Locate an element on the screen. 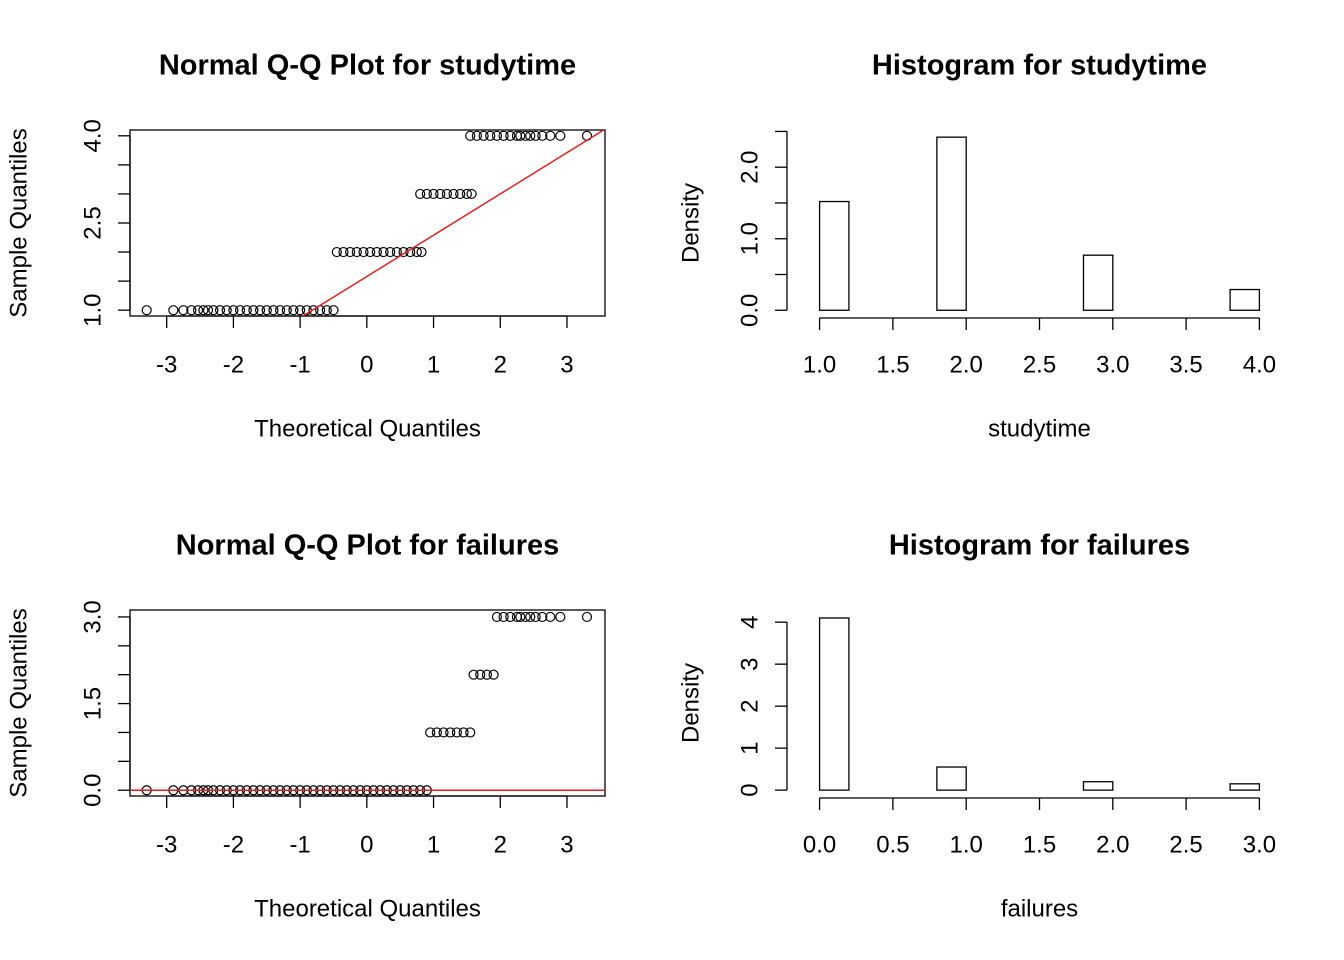 Image resolution: width=1344 pixels, height=960 pixels. x-tick-label: 1.0 is located at coordinates (819, 364).